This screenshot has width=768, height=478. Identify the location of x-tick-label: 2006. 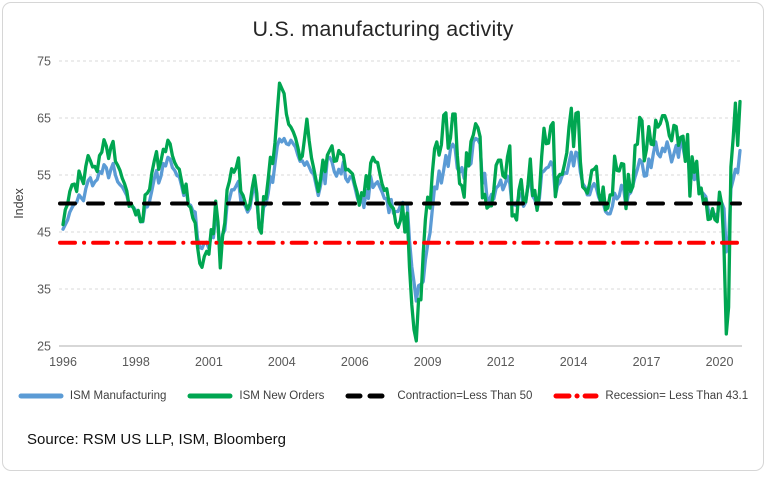
(355, 362).